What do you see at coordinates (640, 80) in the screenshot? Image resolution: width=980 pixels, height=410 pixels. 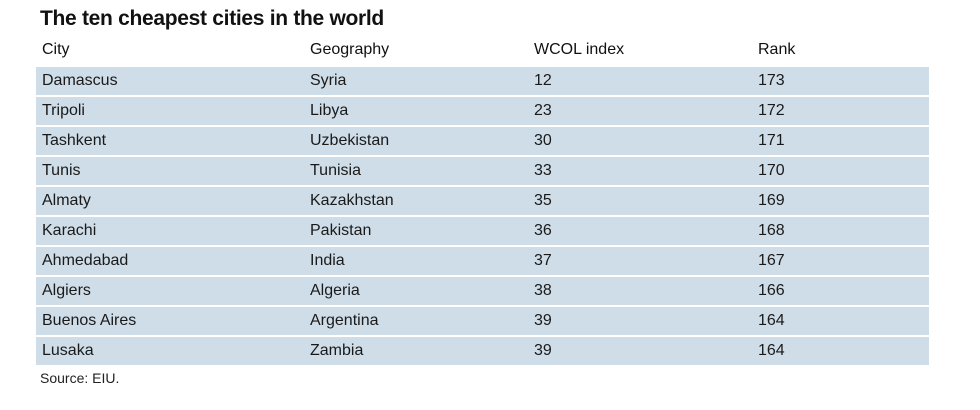 I see `cell-wcol-index: 12` at bounding box center [640, 80].